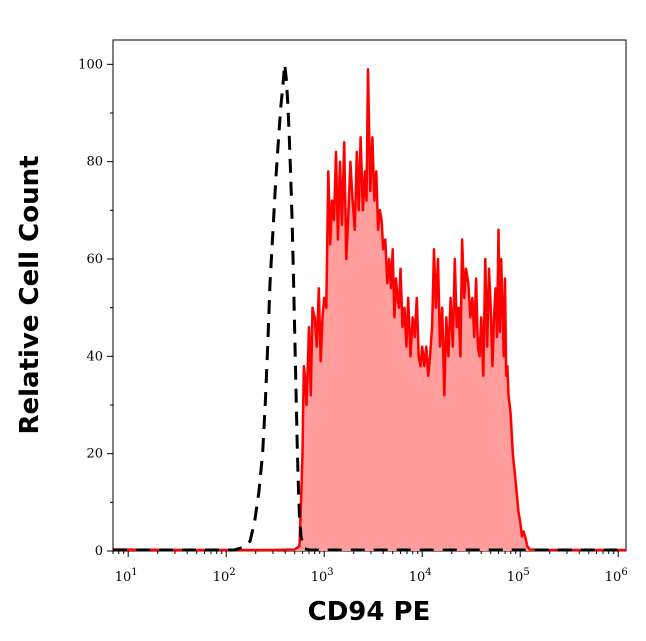 Image resolution: width=646 pixels, height=641 pixels. I want to click on y-tick-label: 0, so click(99, 551).